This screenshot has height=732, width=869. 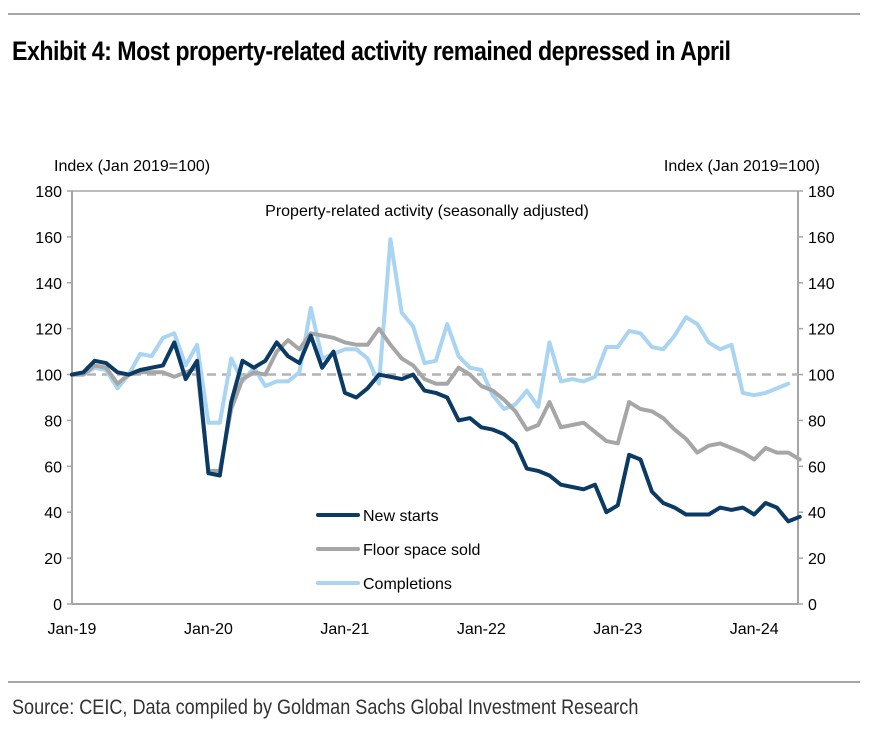 What do you see at coordinates (48, 192) in the screenshot?
I see `y-tick-label-left: 180` at bounding box center [48, 192].